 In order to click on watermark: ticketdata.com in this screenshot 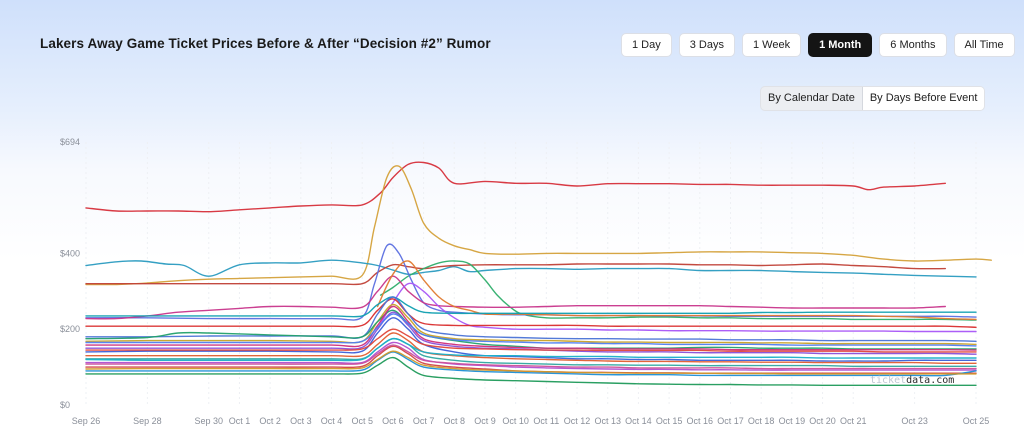, I will do `click(912, 380)`.